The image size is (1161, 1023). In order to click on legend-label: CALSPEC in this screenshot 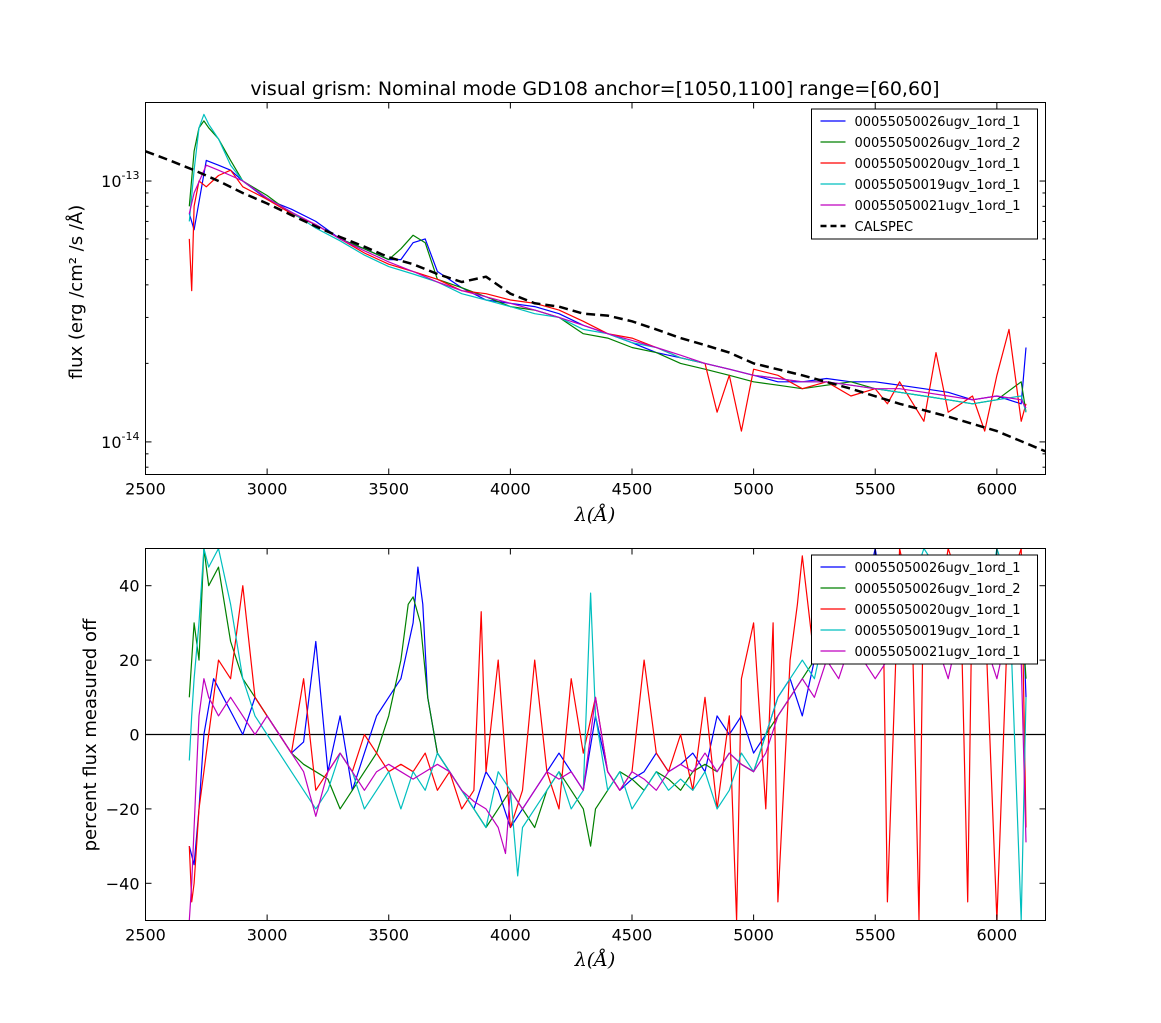, I will do `click(884, 227)`.